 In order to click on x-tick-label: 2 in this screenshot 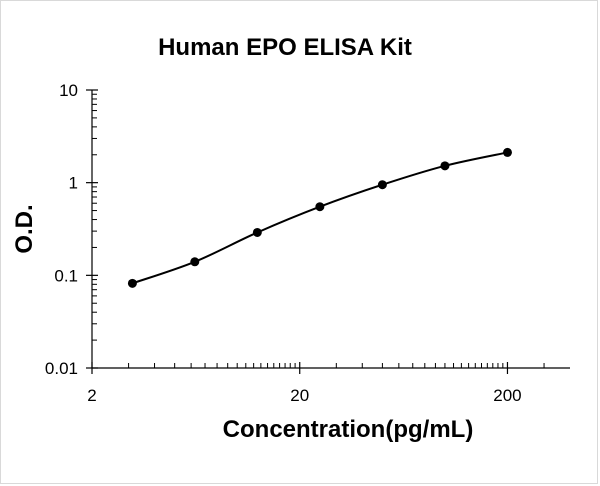, I will do `click(91, 395)`.